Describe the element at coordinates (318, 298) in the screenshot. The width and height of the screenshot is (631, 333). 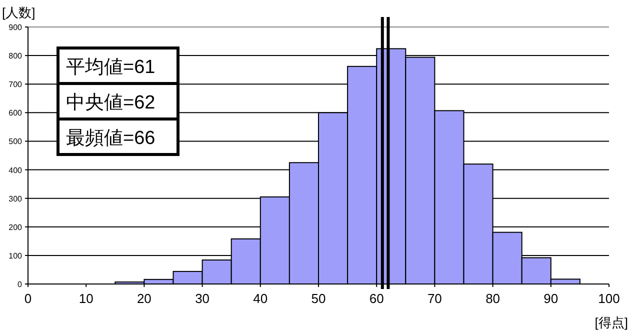
I see `x-tick-label: 50` at that location.